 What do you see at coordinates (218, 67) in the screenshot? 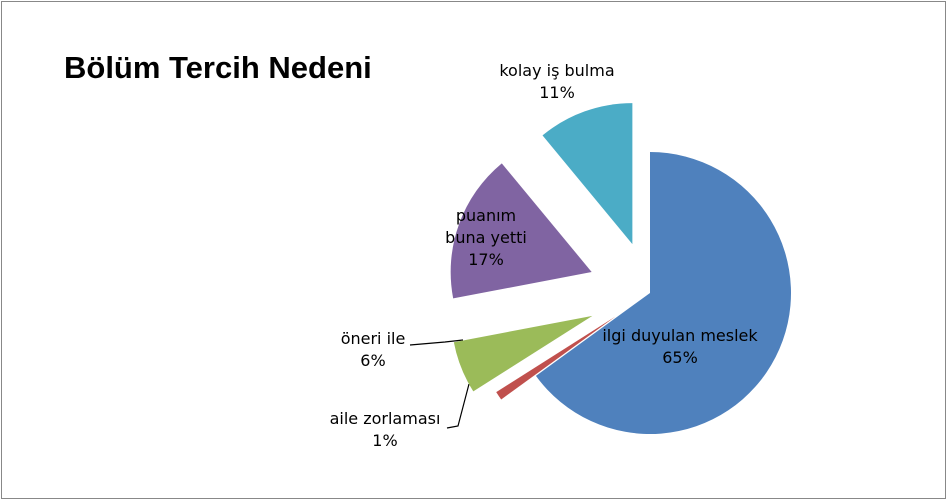
I see `chart-title: Bölüm Tercih Nedeni` at bounding box center [218, 67].